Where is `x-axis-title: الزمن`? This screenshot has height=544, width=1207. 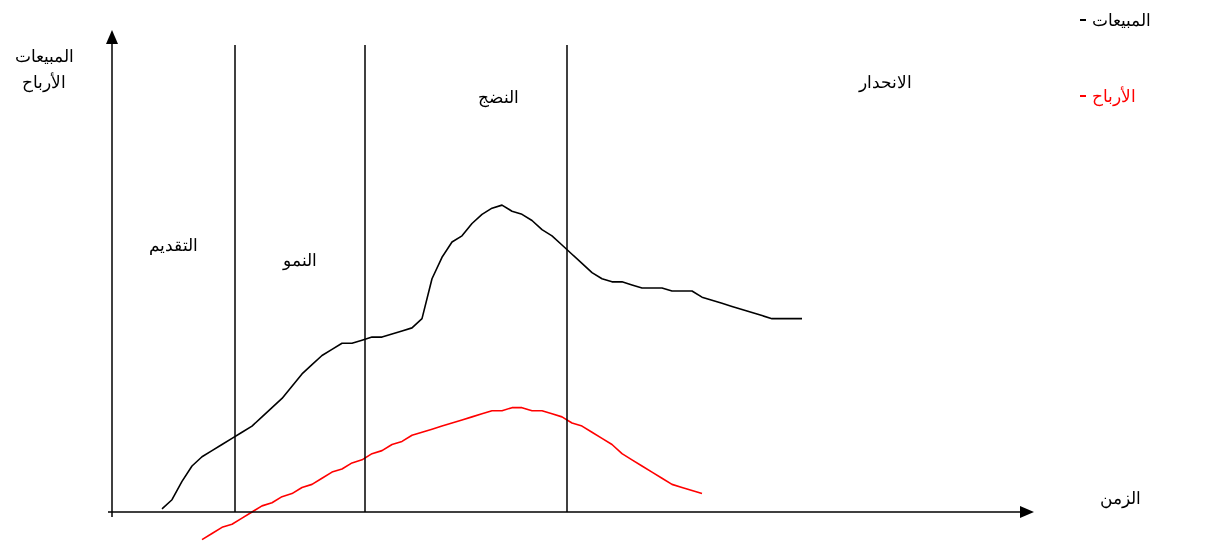 x-axis-title: الزمن is located at coordinates (1120, 498).